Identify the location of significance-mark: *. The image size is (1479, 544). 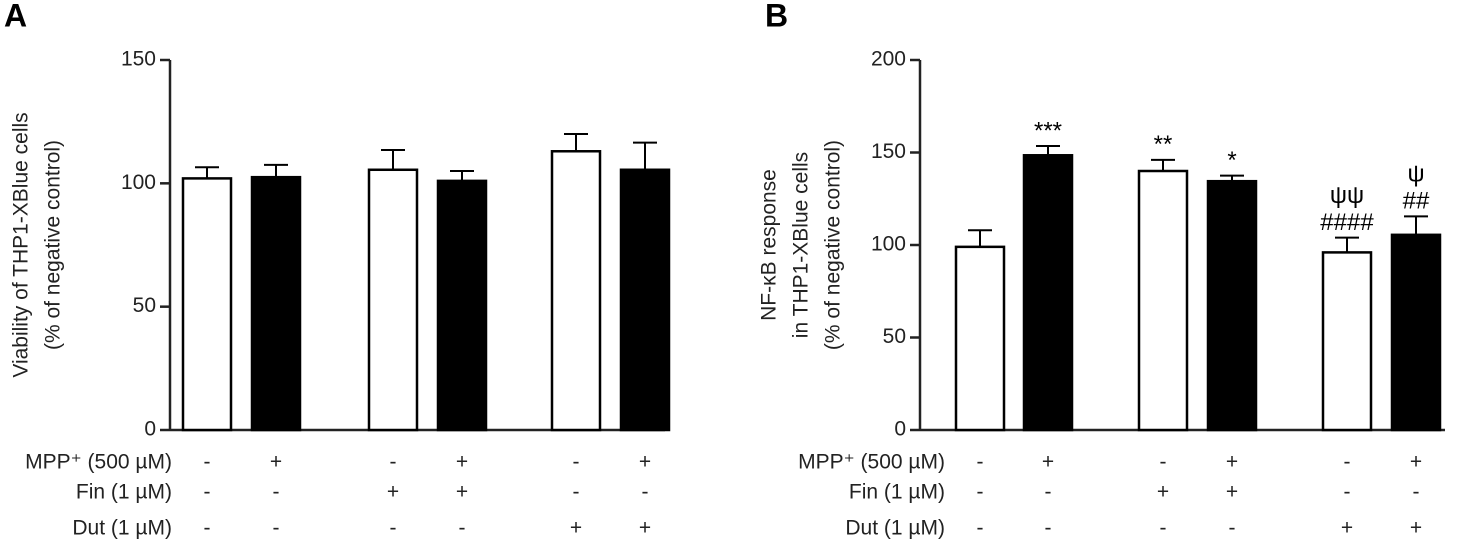
(1231, 160).